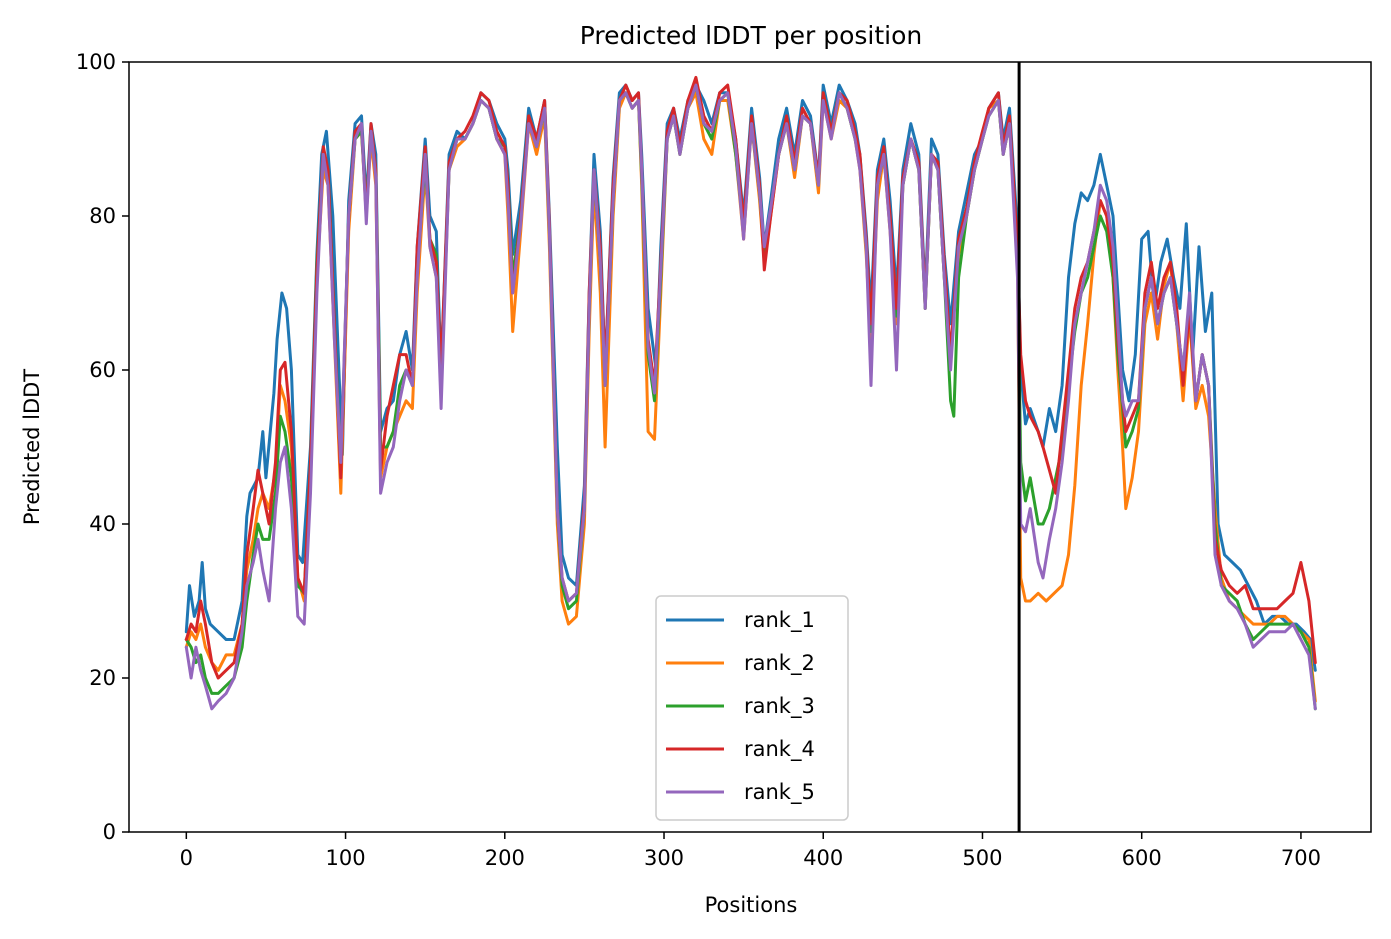  What do you see at coordinates (750, 851) in the screenshot?
I see `x-axis: 0 100 200 300 400 500 600 700` at bounding box center [750, 851].